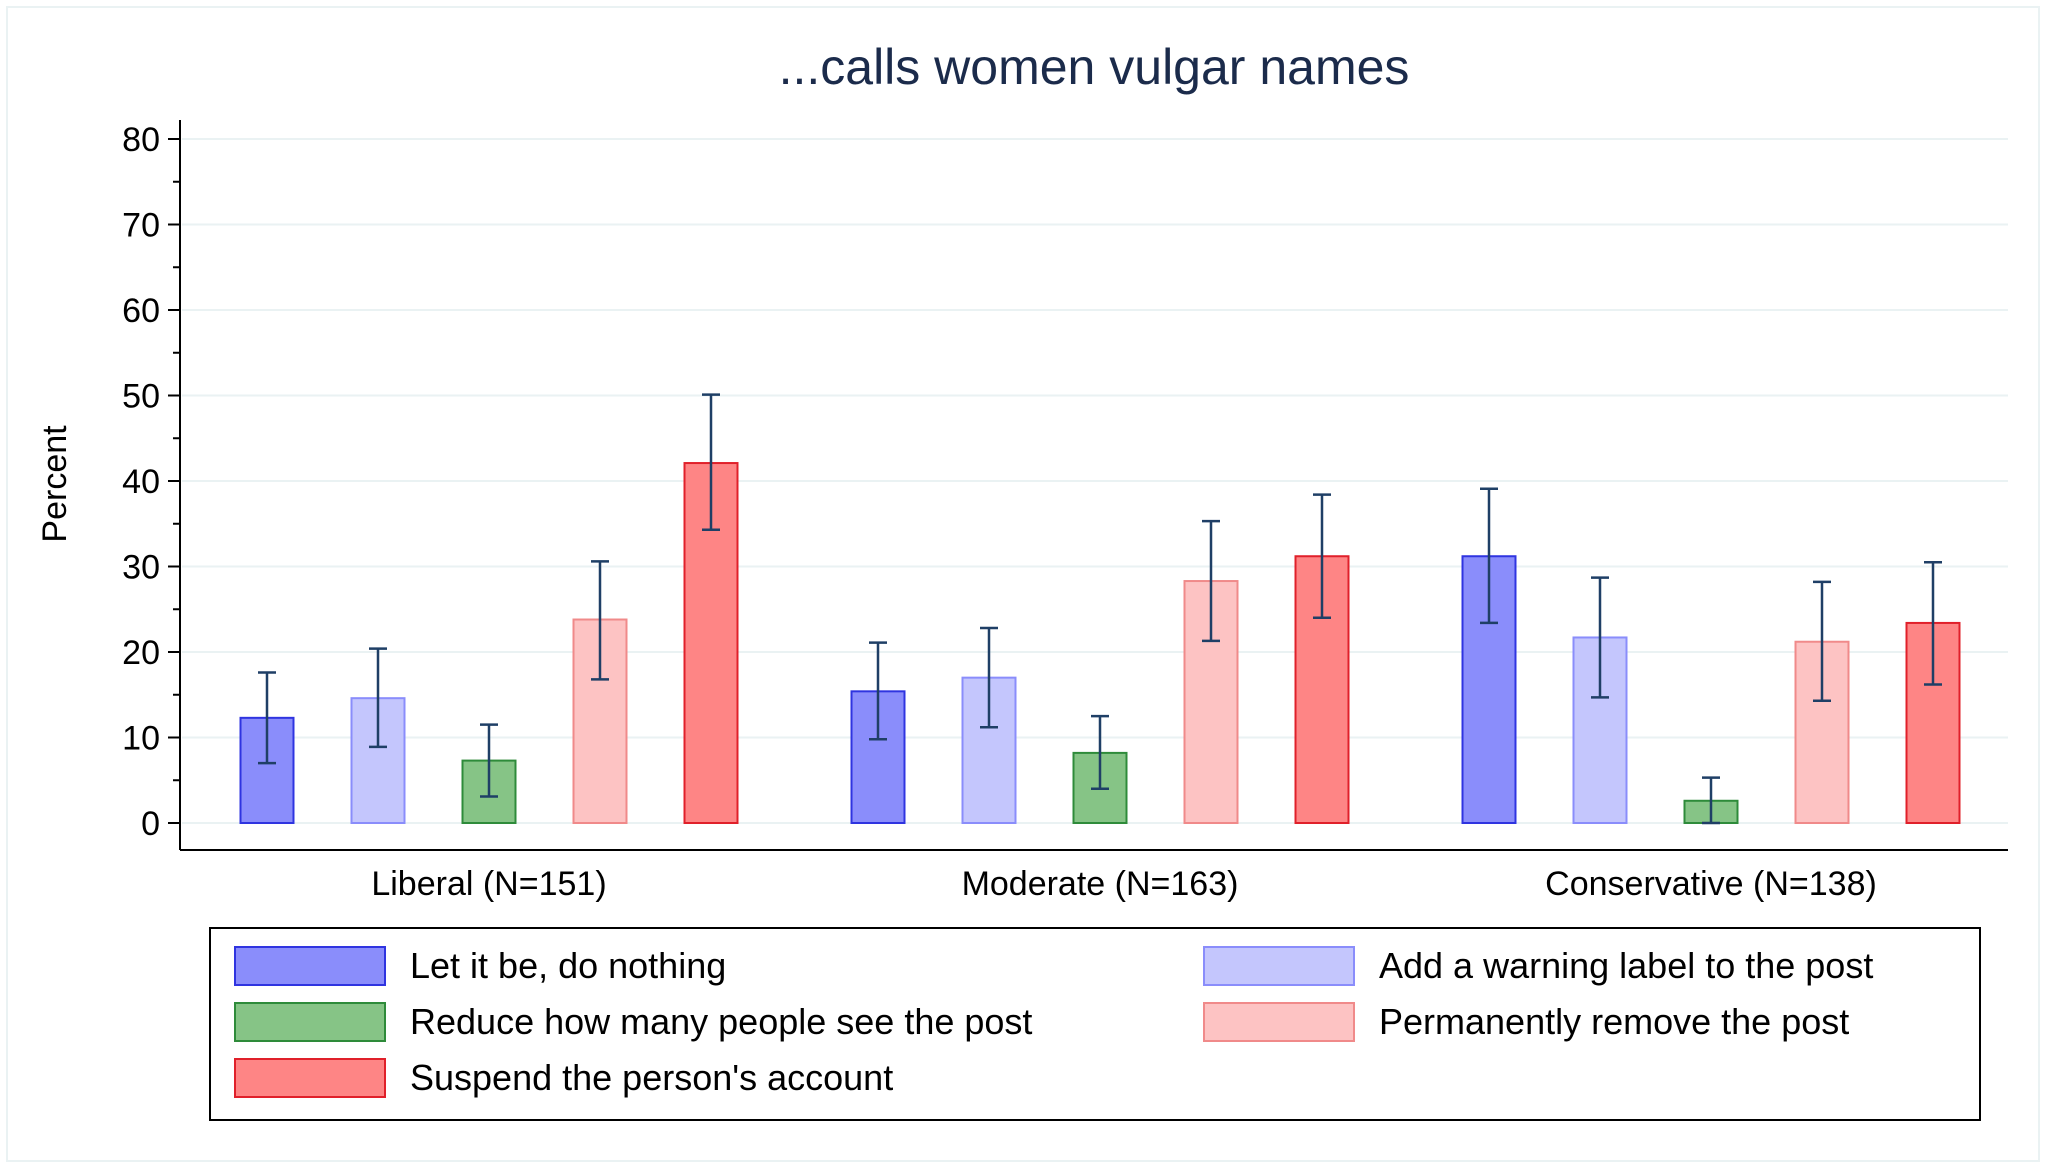 This screenshot has height=1170, width=2048. What do you see at coordinates (141, 311) in the screenshot?
I see `y-tick-label: 60` at bounding box center [141, 311].